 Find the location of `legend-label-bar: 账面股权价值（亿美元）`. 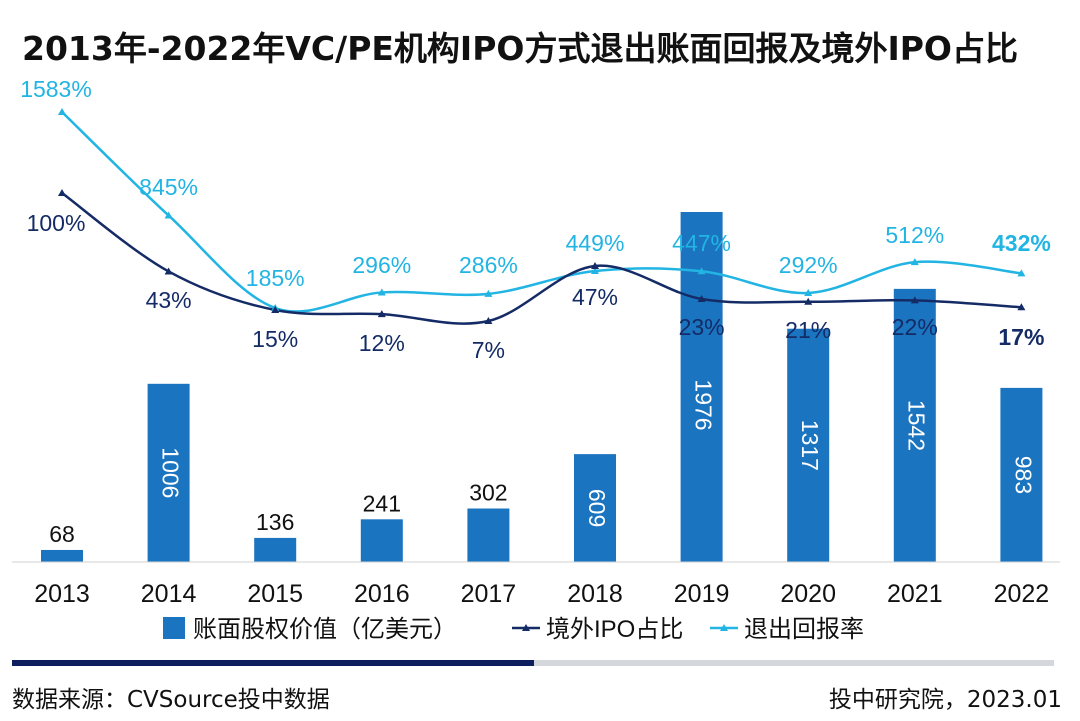

legend-label-bar: 账面股权价值（亿美元） is located at coordinates (325, 629).